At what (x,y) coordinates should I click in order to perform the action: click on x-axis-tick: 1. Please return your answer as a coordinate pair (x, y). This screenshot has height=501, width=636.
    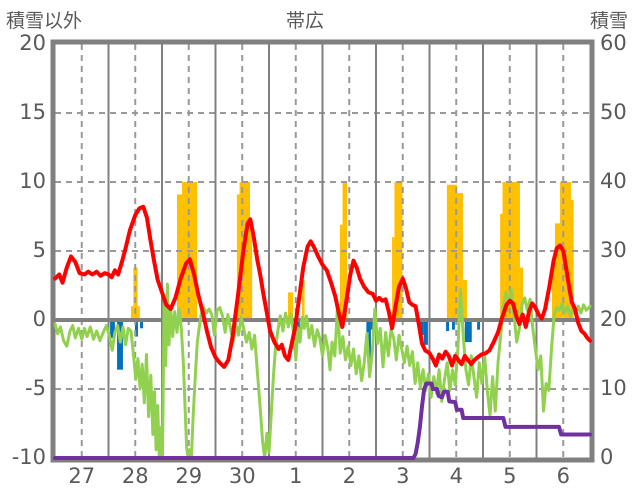
    Looking at the image, I should click on (296, 476).